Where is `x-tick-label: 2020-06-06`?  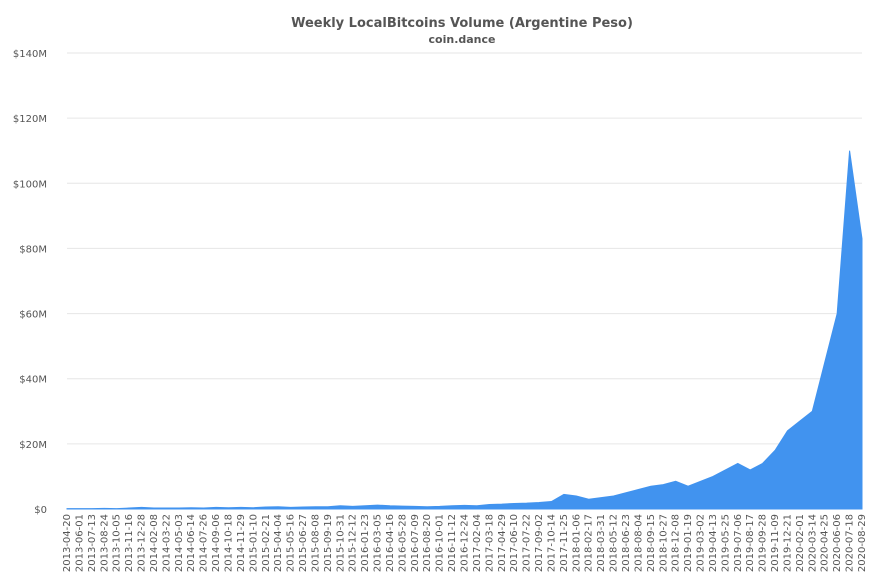
x-tick-label: 2020-06-06 is located at coordinates (837, 543).